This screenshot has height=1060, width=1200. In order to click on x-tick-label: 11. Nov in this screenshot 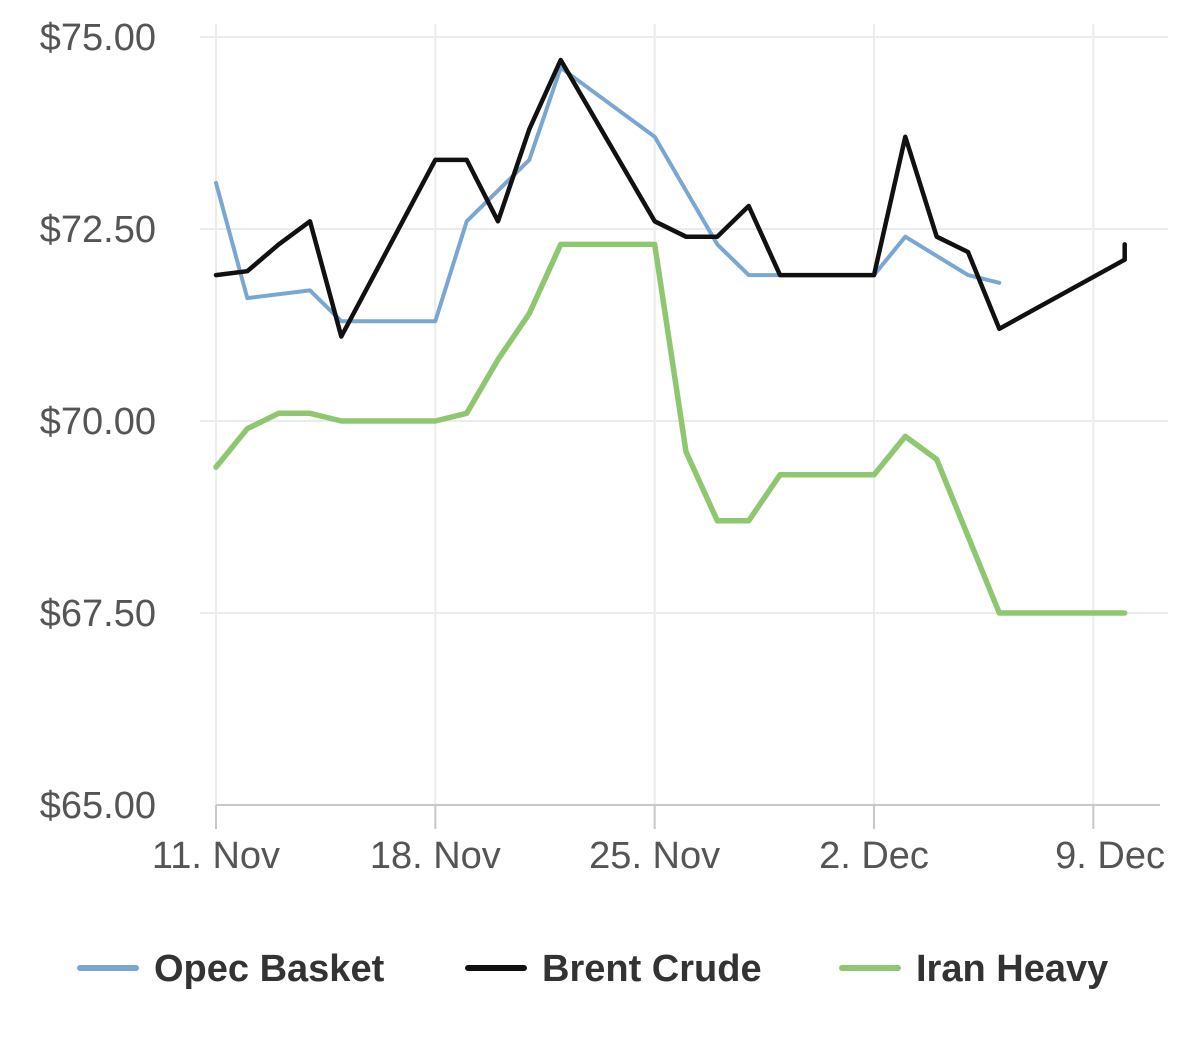, I will do `click(216, 856)`.